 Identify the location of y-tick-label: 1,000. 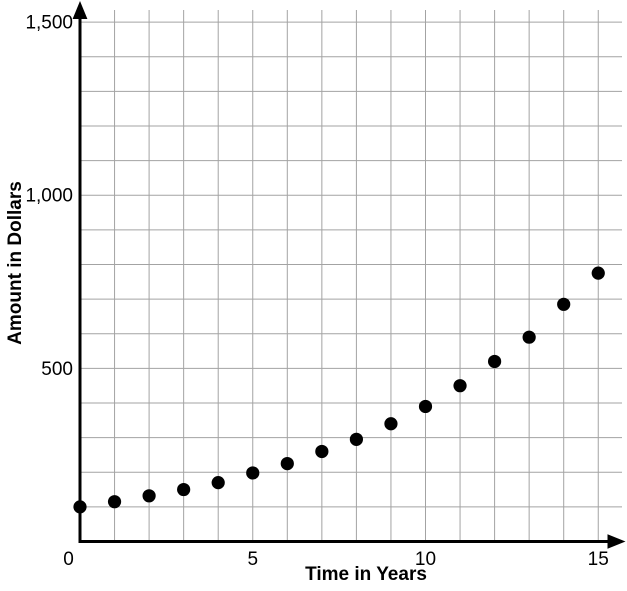
(49, 196).